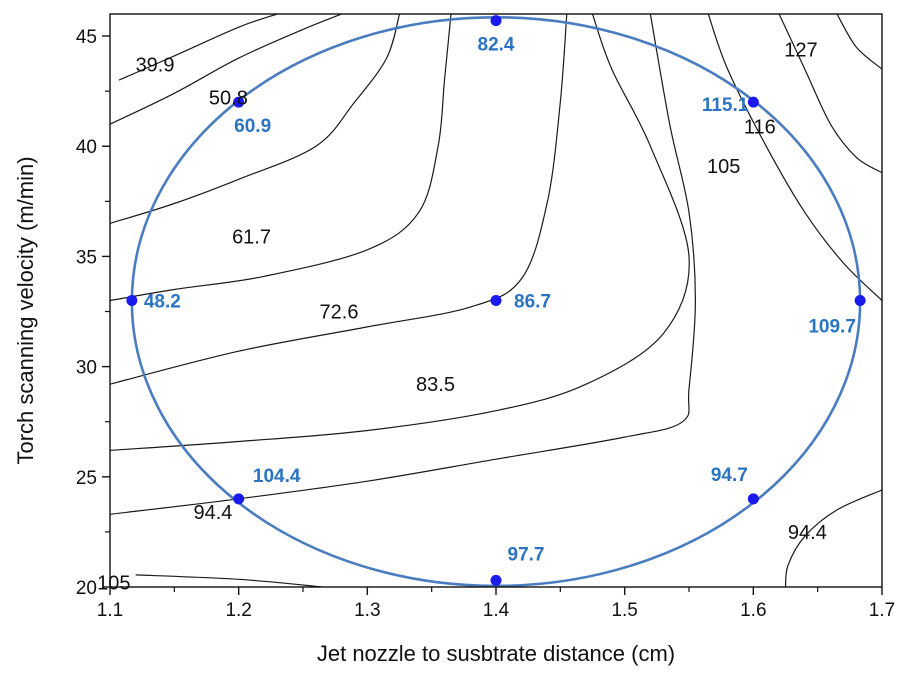 This screenshot has height=675, width=899. I want to click on x-tick-label: 1.6, so click(753, 610).